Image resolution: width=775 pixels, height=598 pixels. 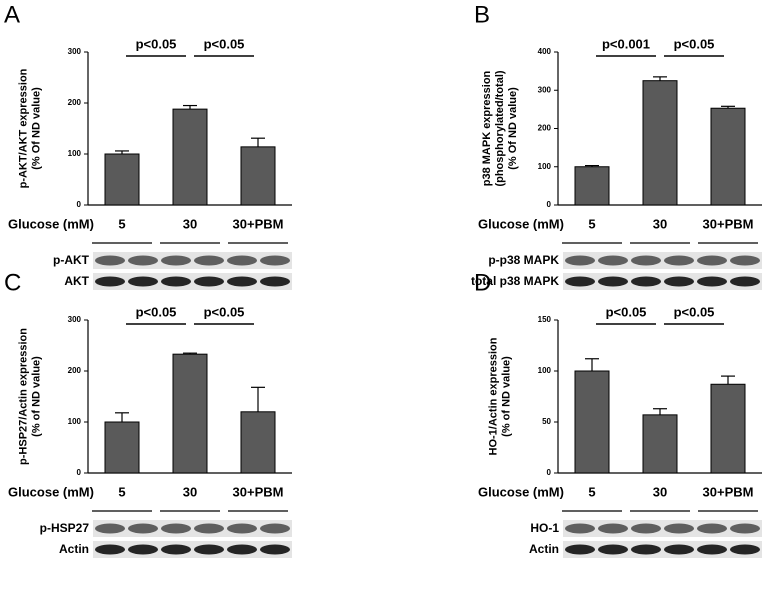 I want to click on y-tick-label: 50, so click(x=546, y=421).